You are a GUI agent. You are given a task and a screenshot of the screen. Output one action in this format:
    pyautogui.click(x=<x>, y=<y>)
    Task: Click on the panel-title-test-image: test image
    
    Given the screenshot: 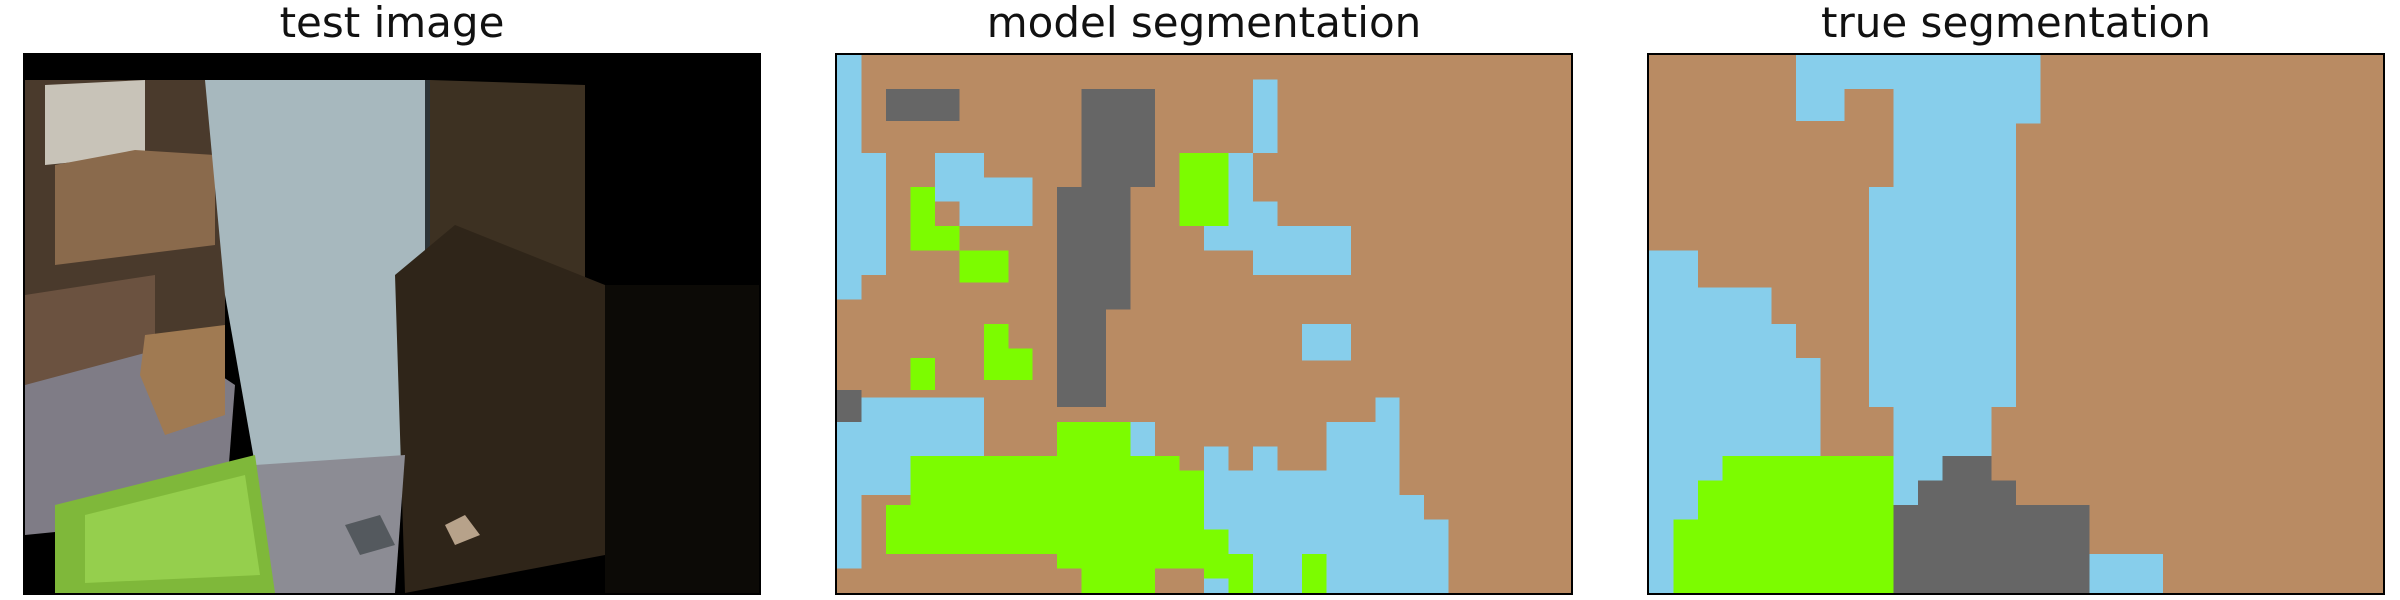 What is the action you would take?
    pyautogui.click(x=392, y=23)
    